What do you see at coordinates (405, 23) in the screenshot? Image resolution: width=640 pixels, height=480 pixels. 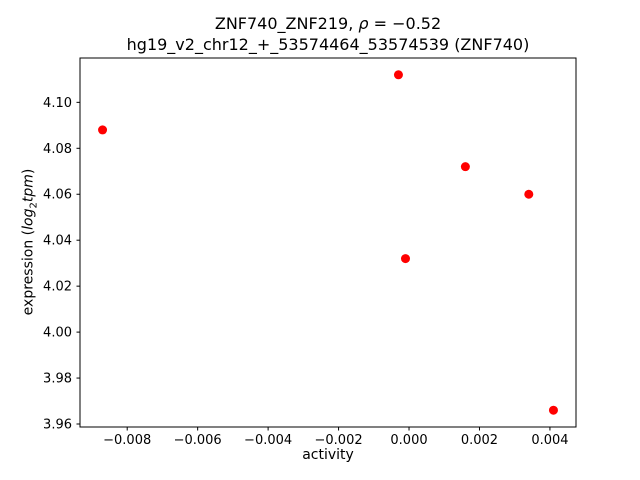 I see `title-text-post: = −0.52` at bounding box center [405, 23].